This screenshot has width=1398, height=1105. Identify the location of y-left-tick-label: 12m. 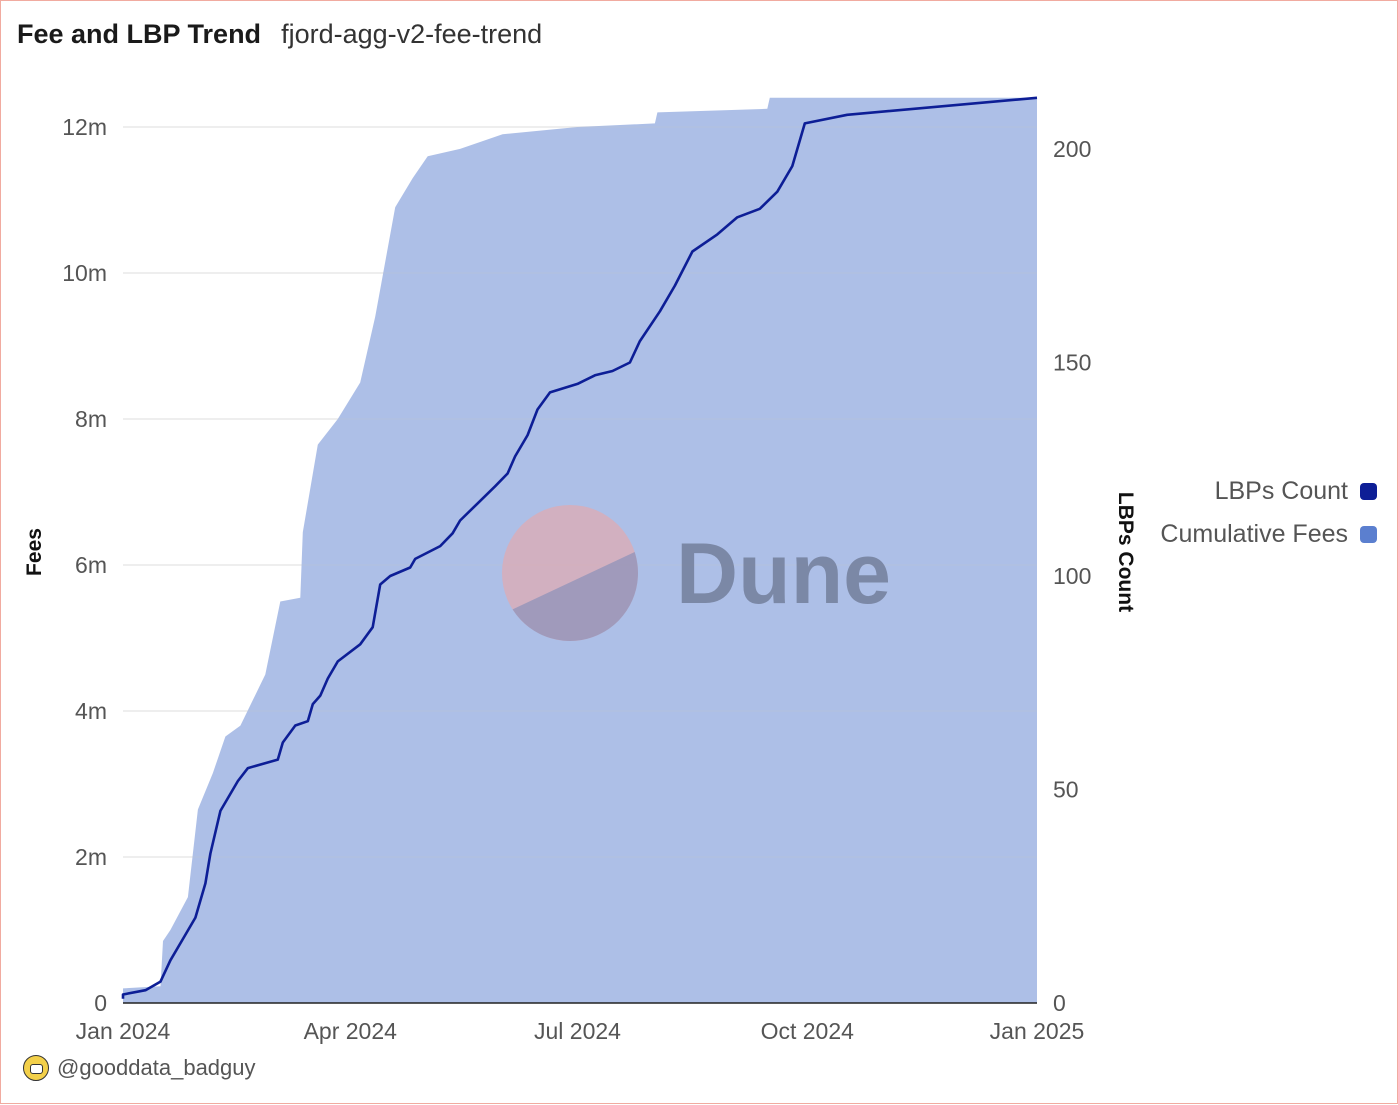
(84, 127).